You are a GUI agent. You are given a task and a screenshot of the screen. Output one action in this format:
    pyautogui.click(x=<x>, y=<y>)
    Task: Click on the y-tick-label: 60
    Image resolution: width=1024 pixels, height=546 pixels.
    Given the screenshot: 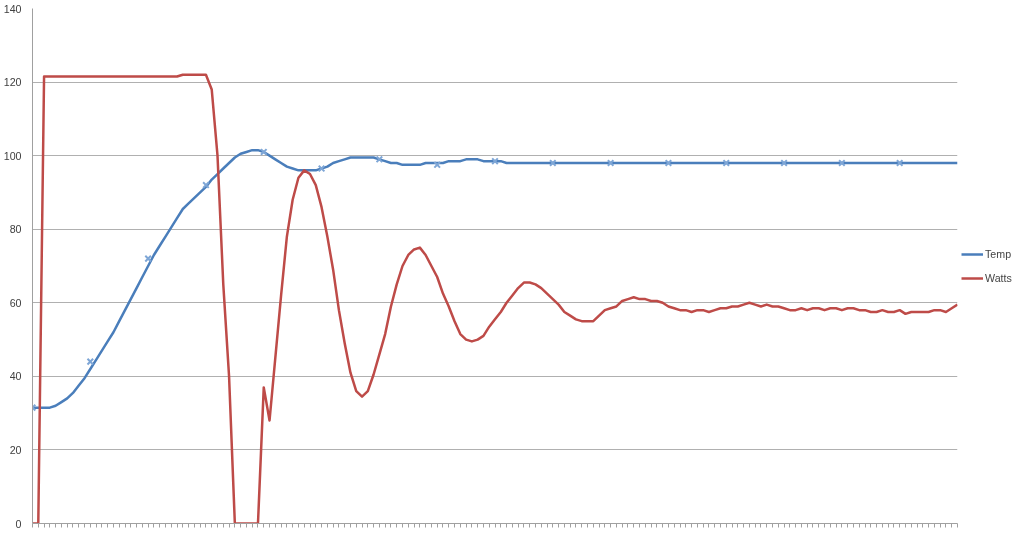 What is the action you would take?
    pyautogui.click(x=15, y=302)
    